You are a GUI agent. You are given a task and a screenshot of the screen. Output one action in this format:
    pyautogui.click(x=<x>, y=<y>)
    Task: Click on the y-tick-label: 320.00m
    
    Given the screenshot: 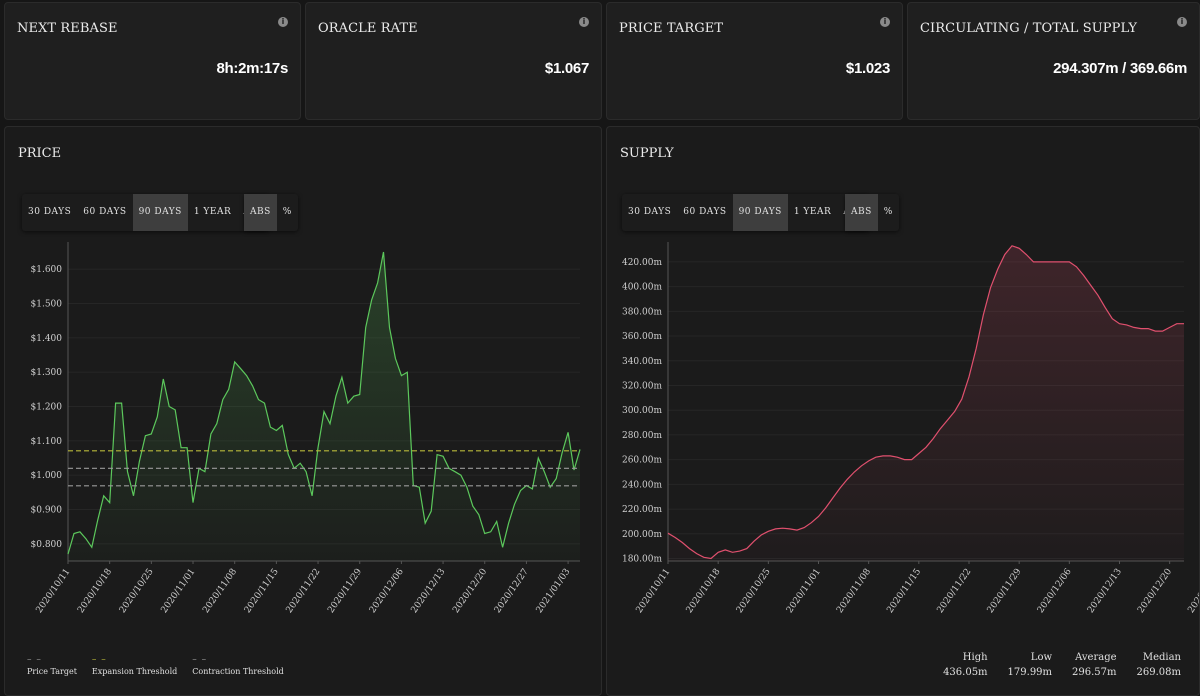 What is the action you would take?
    pyautogui.click(x=642, y=386)
    